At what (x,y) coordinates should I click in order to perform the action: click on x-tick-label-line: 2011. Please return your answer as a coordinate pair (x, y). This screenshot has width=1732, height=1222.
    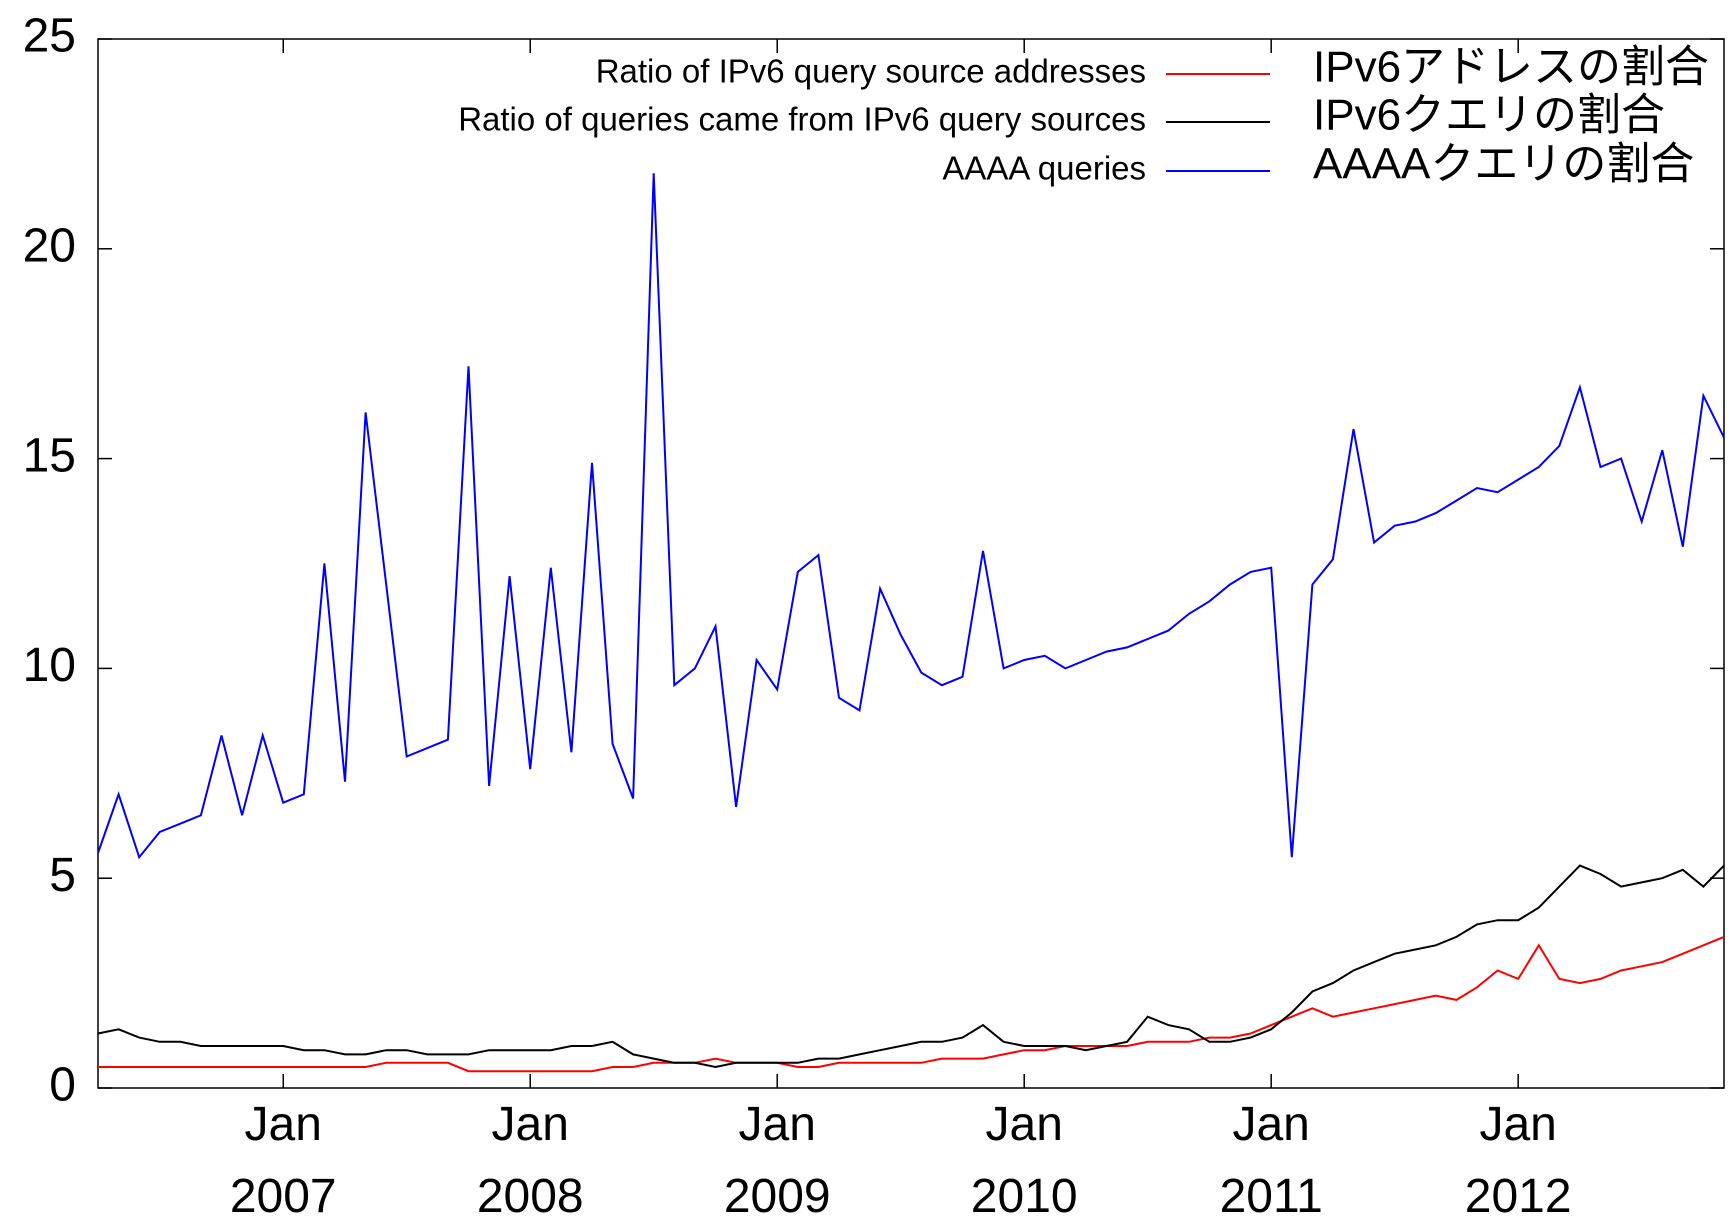
    Looking at the image, I should click on (1271, 1196).